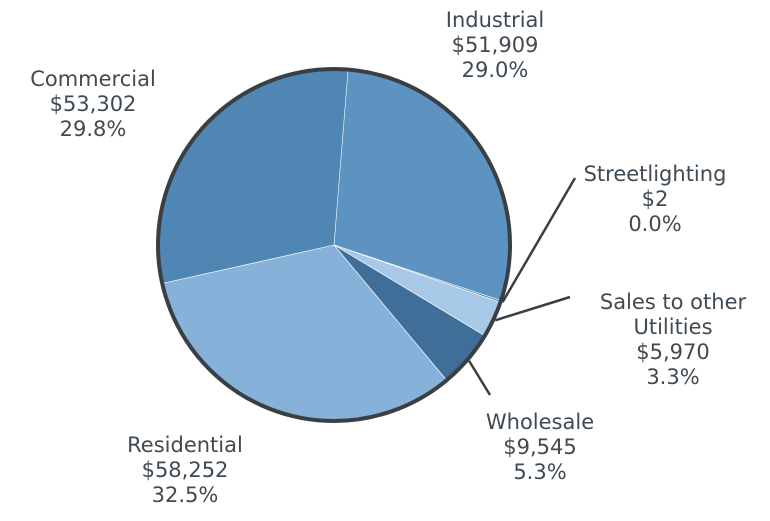  What do you see at coordinates (673, 352) in the screenshot?
I see `label-sales-amount: $5,970` at bounding box center [673, 352].